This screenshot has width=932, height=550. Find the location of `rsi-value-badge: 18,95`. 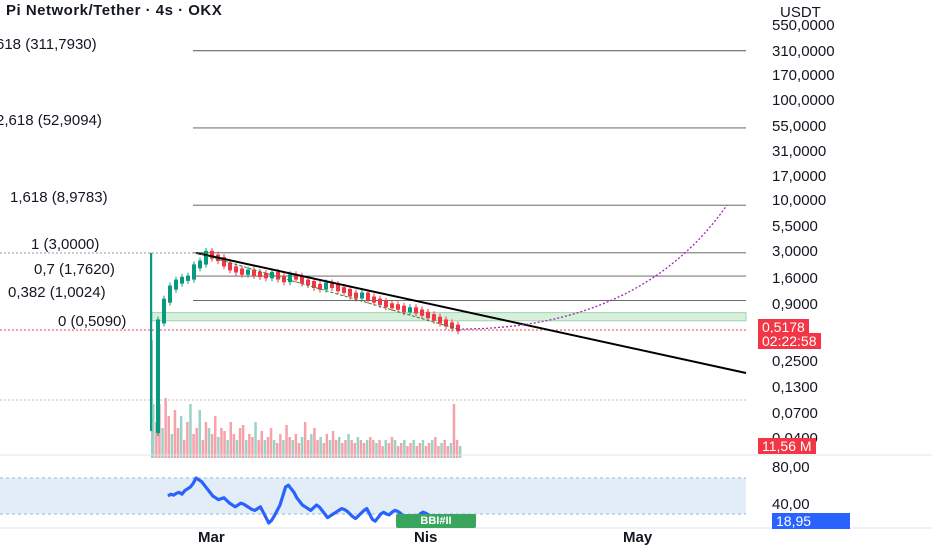

rsi-value-badge: 18,95 is located at coordinates (811, 521).